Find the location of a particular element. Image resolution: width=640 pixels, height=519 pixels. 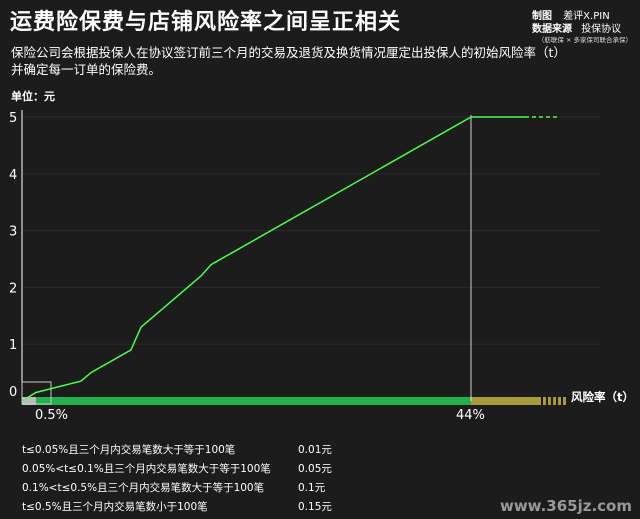

tier-fee: 0.1元 is located at coordinates (312, 488).